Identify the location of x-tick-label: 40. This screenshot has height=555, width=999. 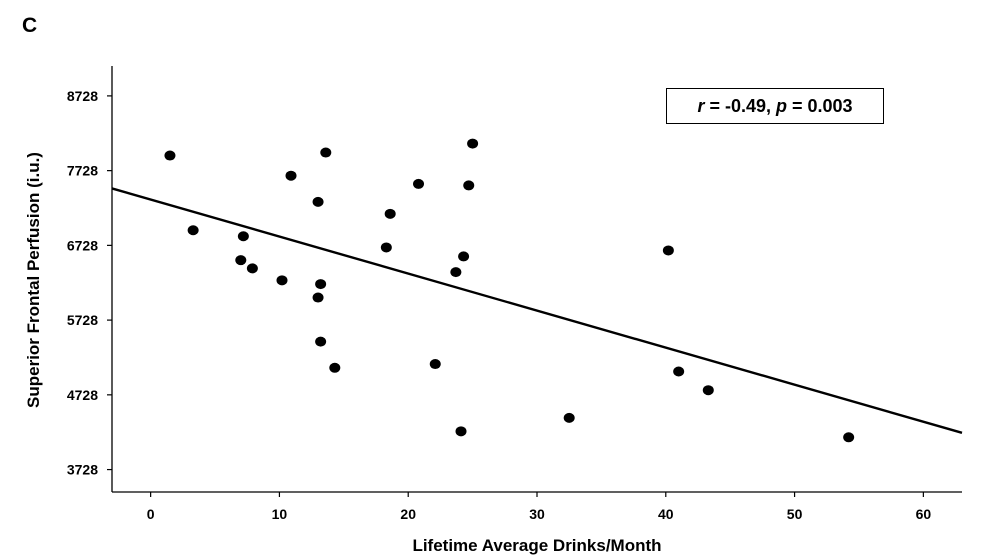
(666, 514).